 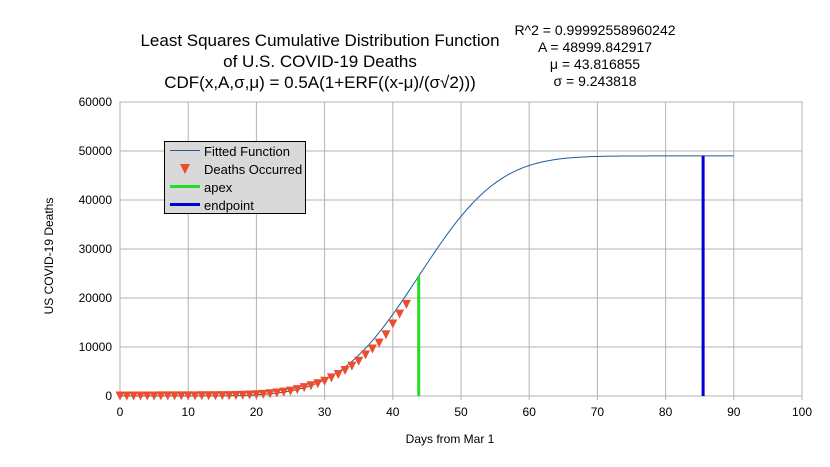 I want to click on x-axis-ticks: 0 10 20 30 40 50 60 70 80 90 100, so click(x=465, y=412).